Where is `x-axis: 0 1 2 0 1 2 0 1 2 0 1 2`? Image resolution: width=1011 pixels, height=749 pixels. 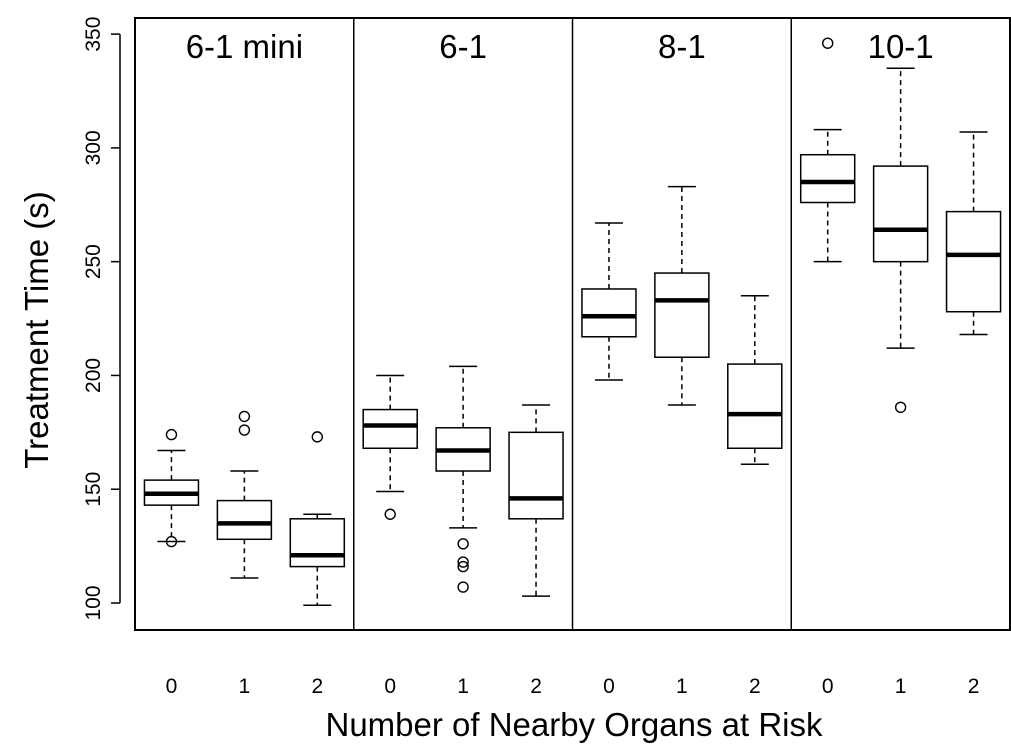 x-axis: 0 1 2 0 1 2 0 1 2 0 1 2 is located at coordinates (573, 686).